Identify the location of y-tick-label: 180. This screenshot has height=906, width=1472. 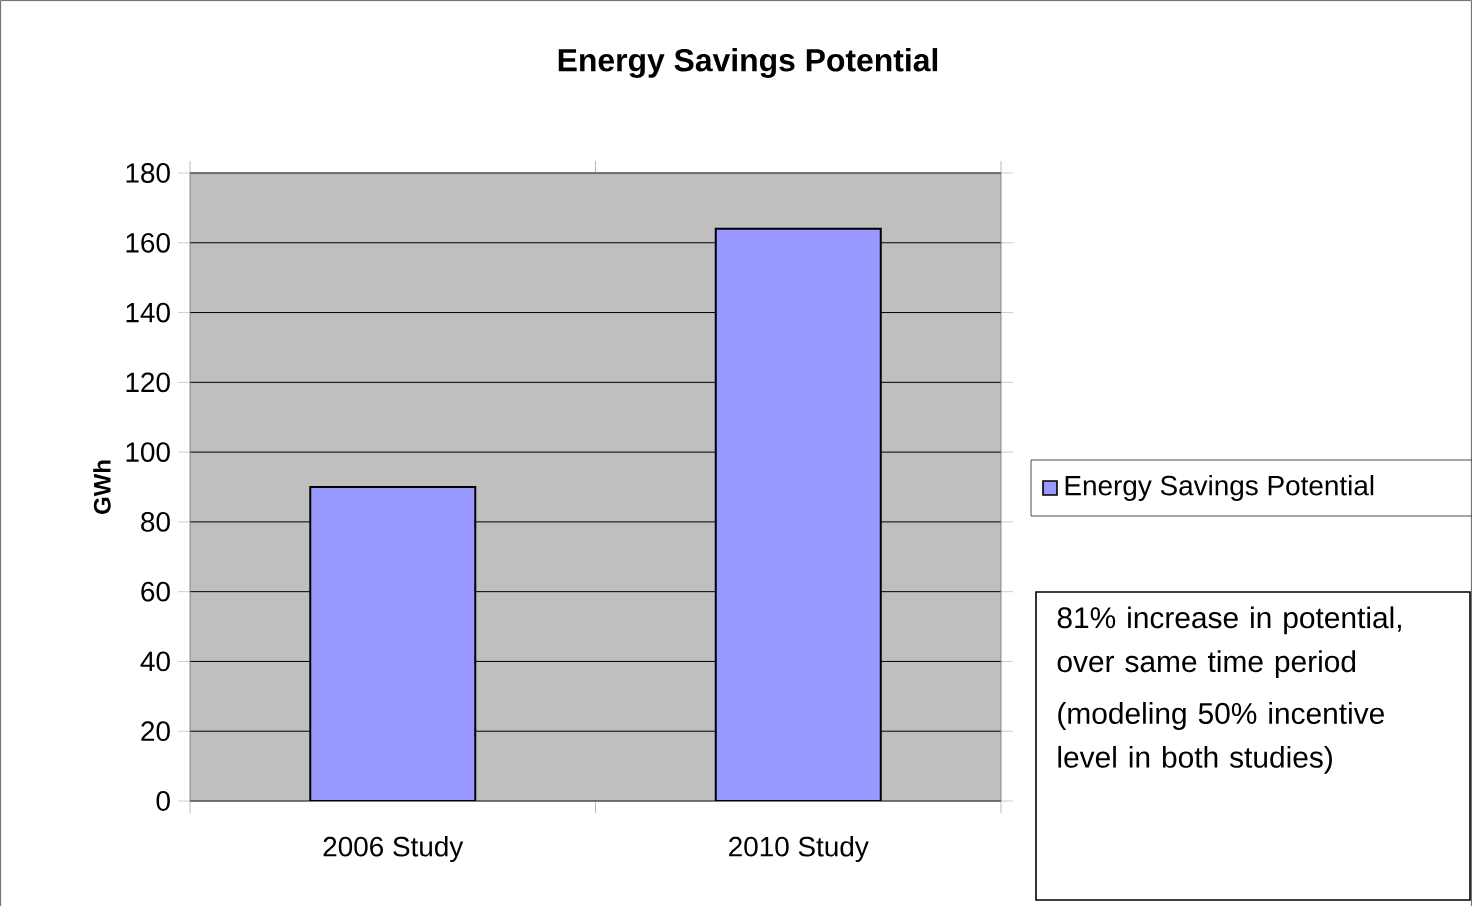
(148, 173).